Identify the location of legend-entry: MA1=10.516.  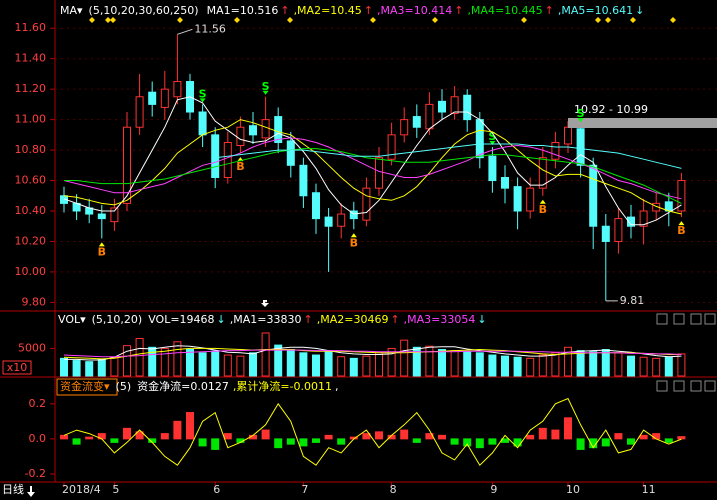
(243, 10).